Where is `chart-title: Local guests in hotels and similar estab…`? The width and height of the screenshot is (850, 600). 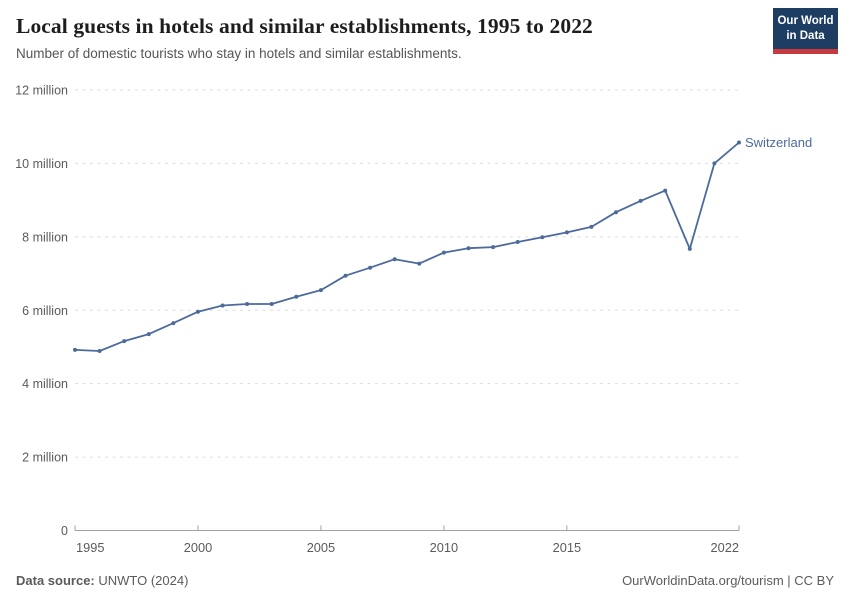 chart-title: Local guests in hotels and similar estab… is located at coordinates (304, 26).